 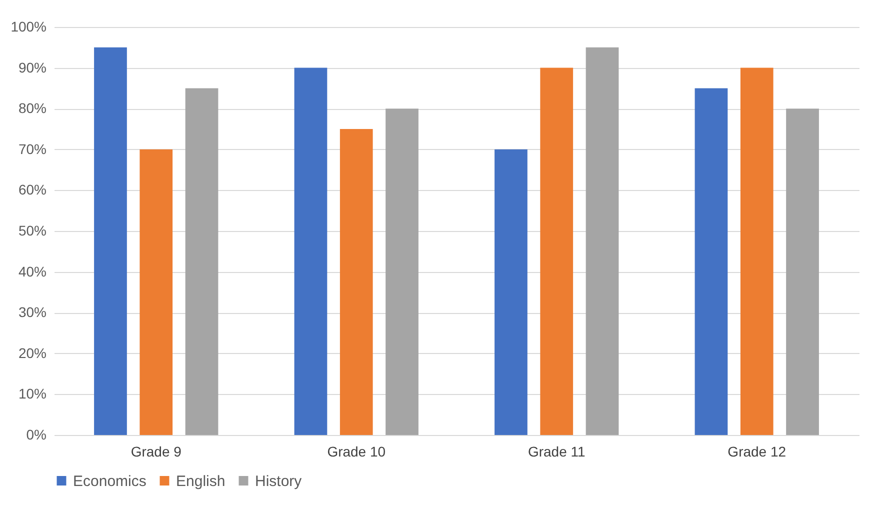 I want to click on y-tick-label: 90%, so click(x=32, y=67).